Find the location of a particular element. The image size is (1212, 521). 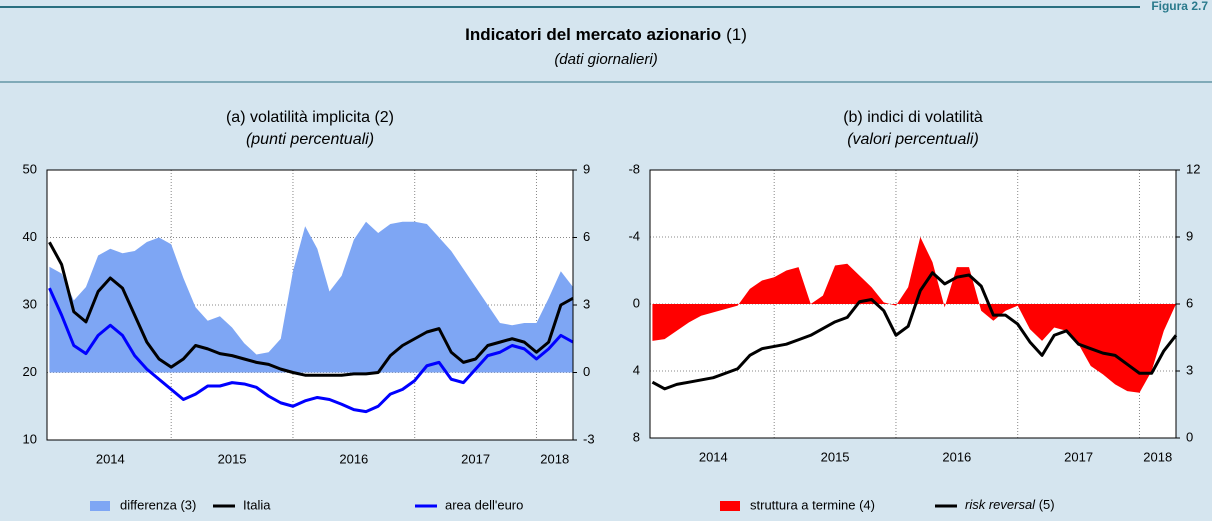

title-note: (1) is located at coordinates (736, 34).